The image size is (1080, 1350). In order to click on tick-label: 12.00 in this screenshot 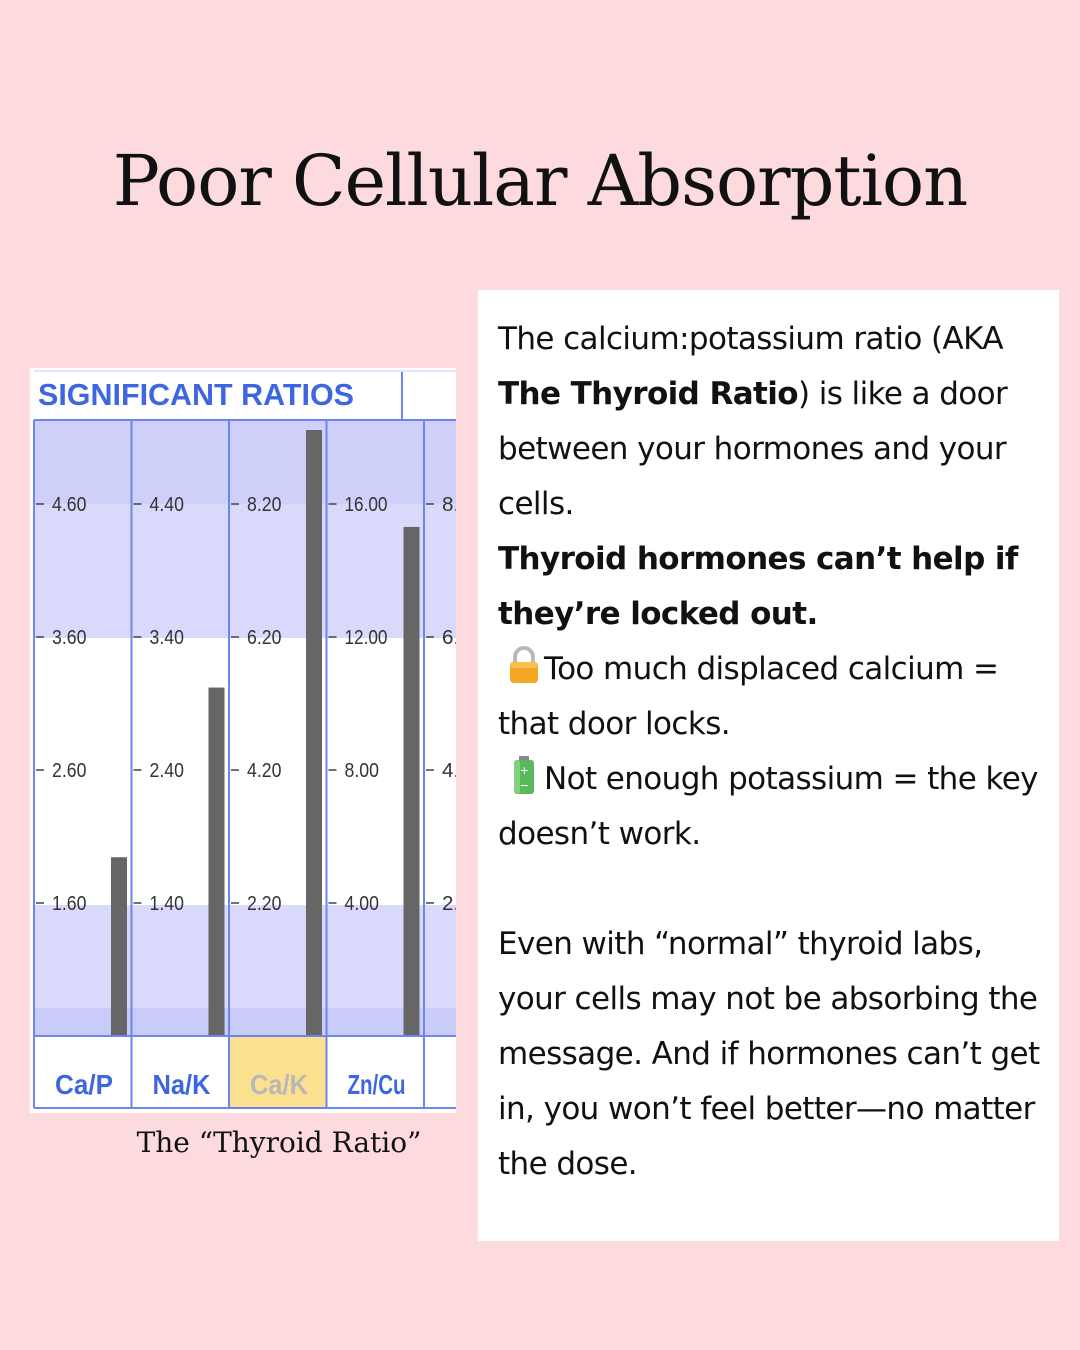, I will do `click(366, 638)`.